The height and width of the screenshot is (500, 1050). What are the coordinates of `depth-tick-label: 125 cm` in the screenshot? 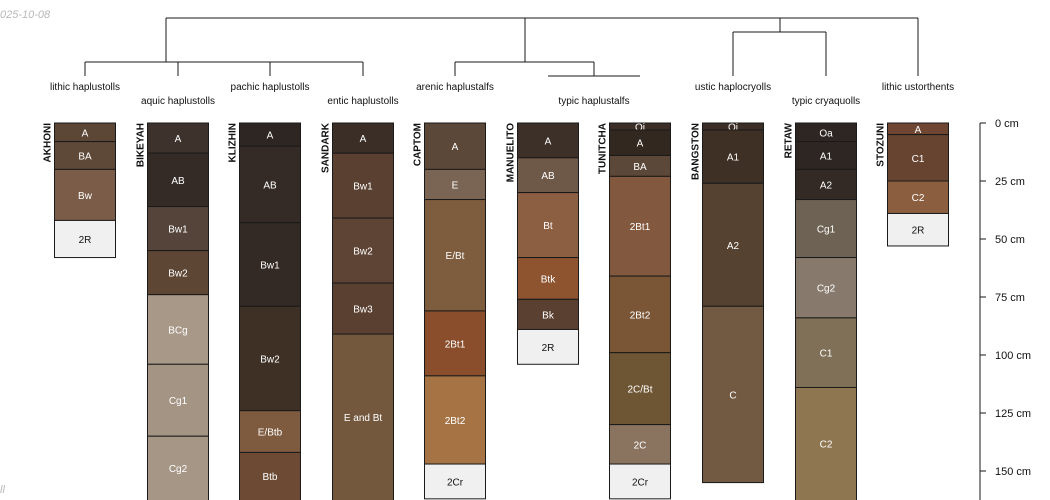 It's located at (1013, 414).